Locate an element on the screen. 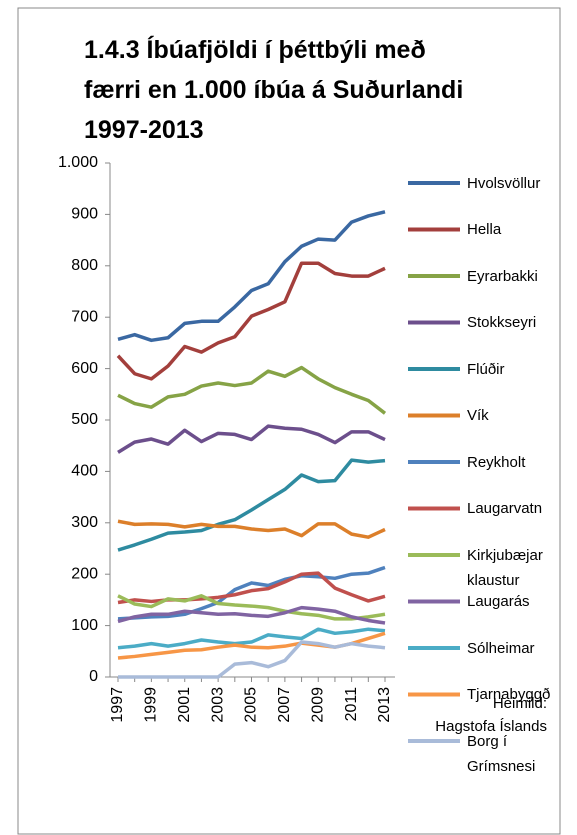 The image size is (577, 835). x-tick-label: 2001 is located at coordinates (184, 705).